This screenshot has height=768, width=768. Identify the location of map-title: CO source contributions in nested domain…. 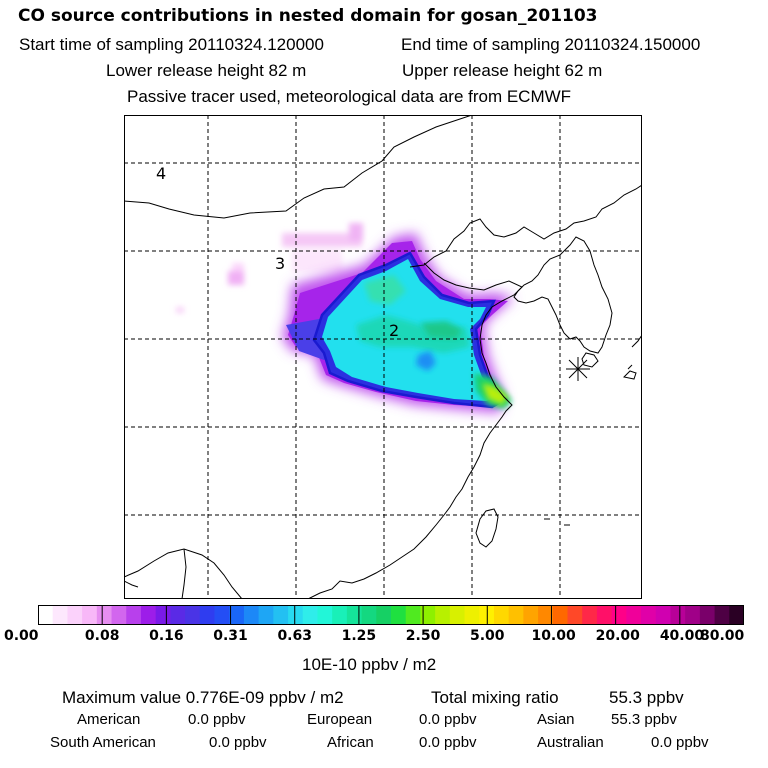
(308, 16).